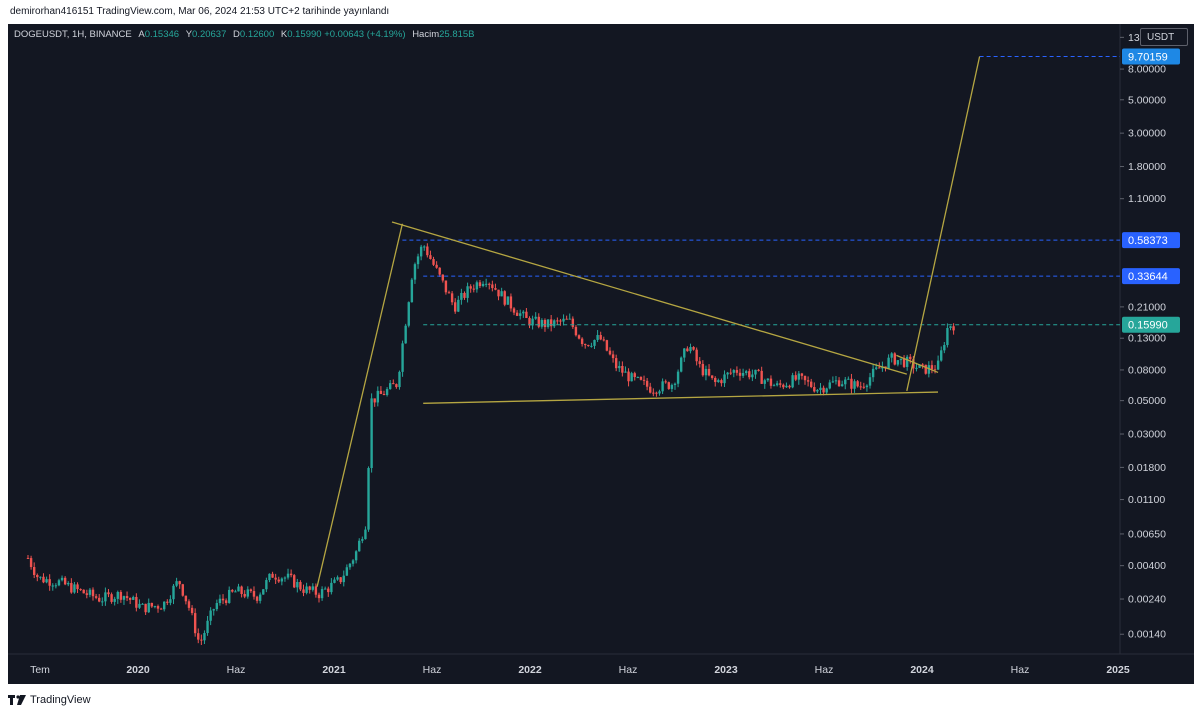 The image size is (1200, 714). Describe the element at coordinates (1147, 566) in the screenshot. I see `price-tick-label: 0.00400` at that location.